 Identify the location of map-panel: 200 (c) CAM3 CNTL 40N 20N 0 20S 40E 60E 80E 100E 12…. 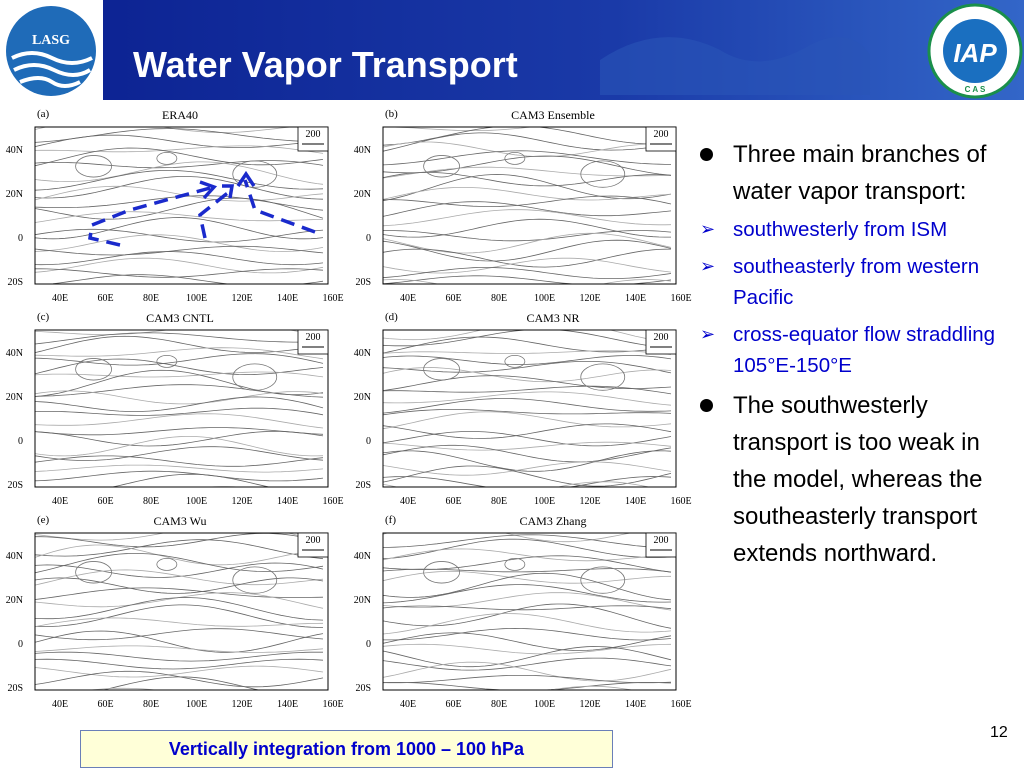
(175, 409).